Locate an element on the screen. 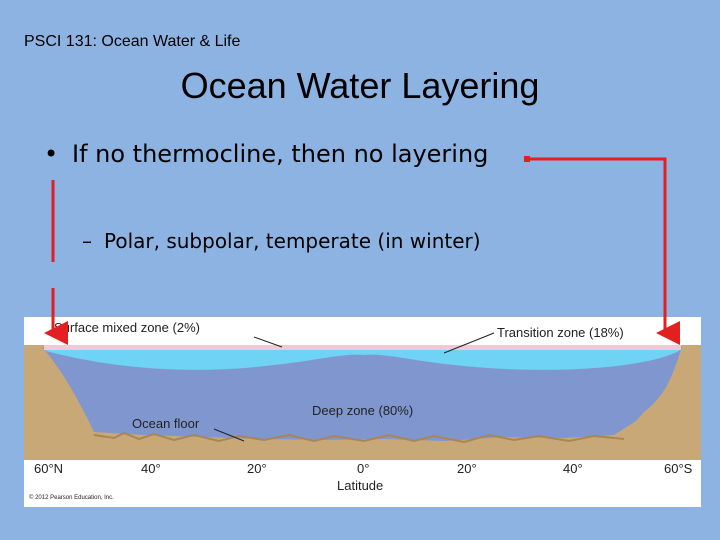 This screenshot has height=540, width=720. axis-strip is located at coordinates (362, 483).